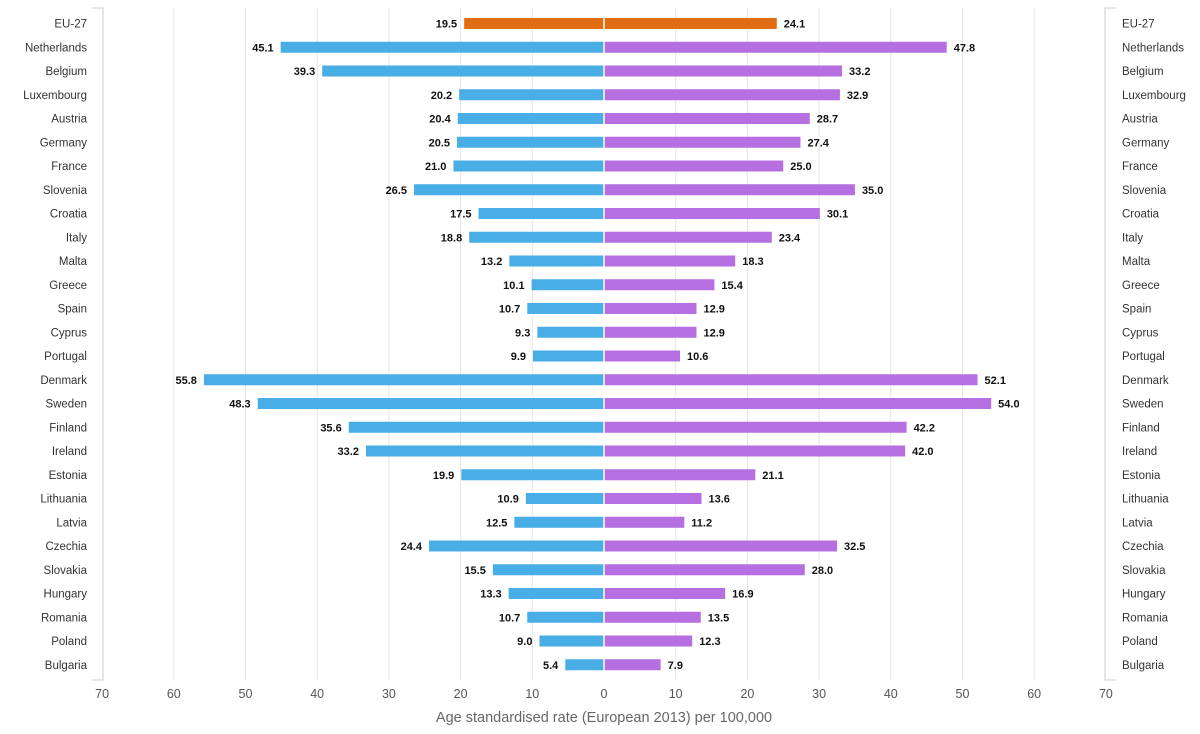 This screenshot has height=734, width=1200. What do you see at coordinates (64, 618) in the screenshot?
I see `category-label-left: Romania` at bounding box center [64, 618].